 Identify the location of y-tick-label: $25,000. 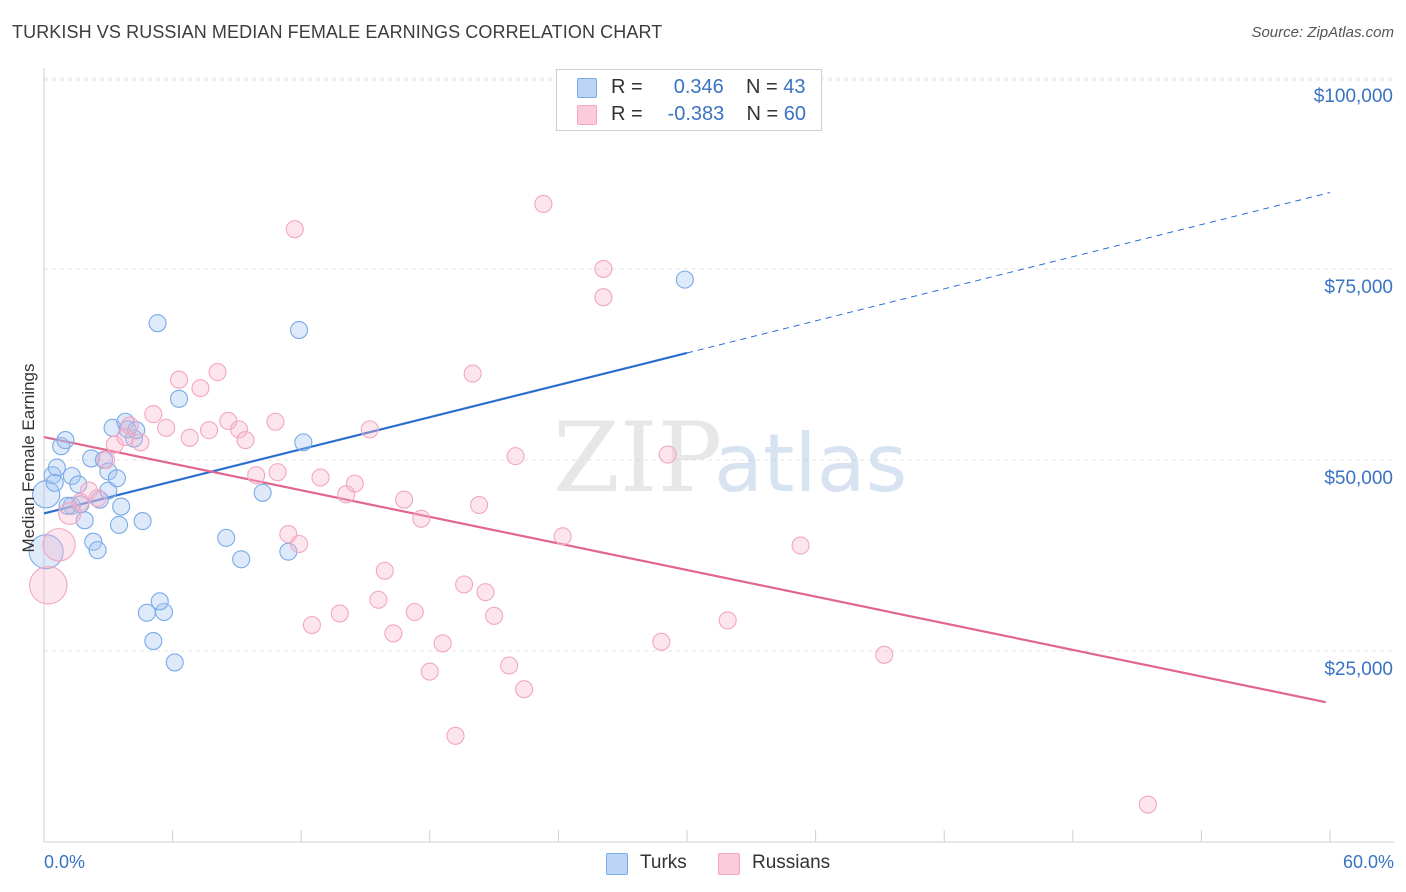
(1358, 669).